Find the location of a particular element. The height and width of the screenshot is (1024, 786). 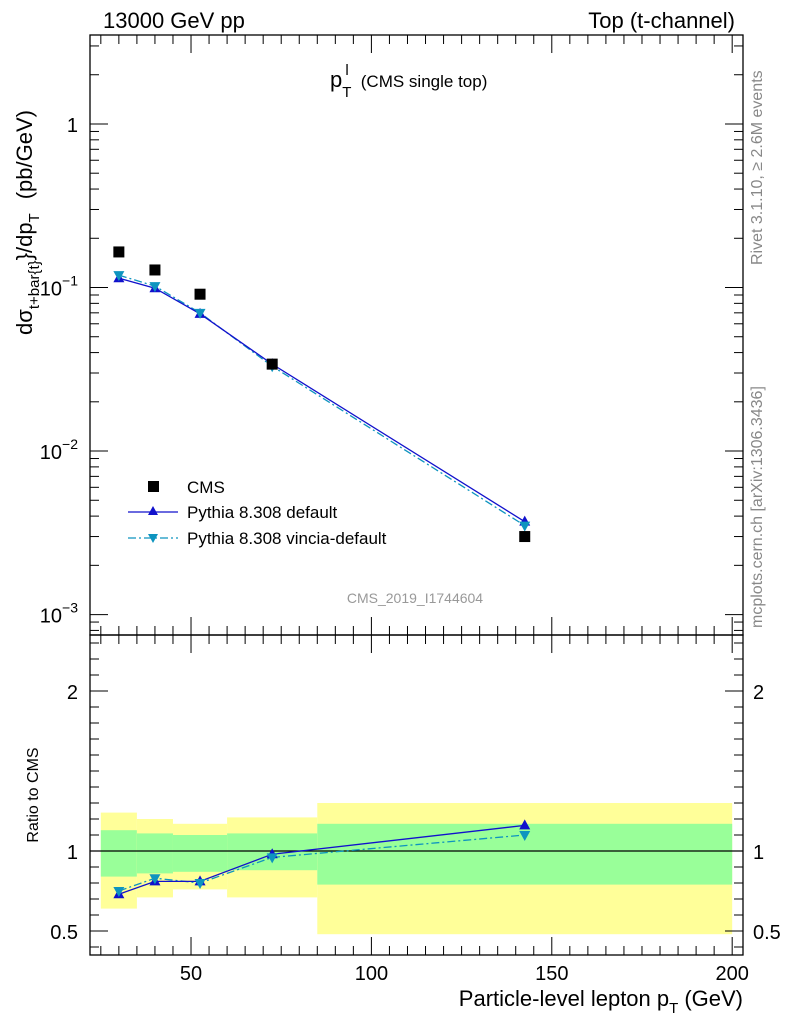

x-tick-label: 100 is located at coordinates (371, 974).